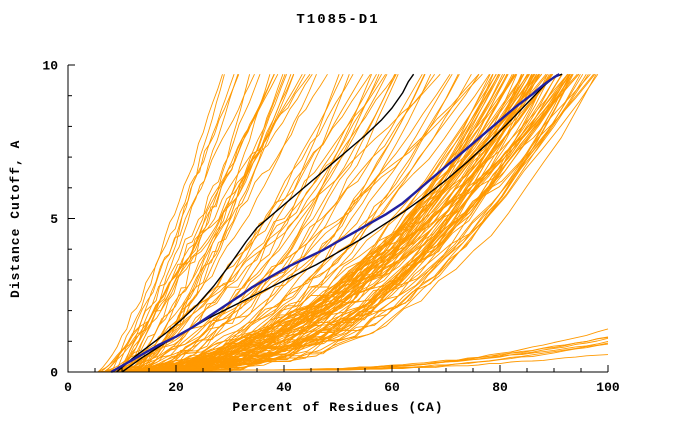 This screenshot has height=440, width=680. What do you see at coordinates (176, 387) in the screenshot?
I see `x-tick-label: 20` at bounding box center [176, 387].